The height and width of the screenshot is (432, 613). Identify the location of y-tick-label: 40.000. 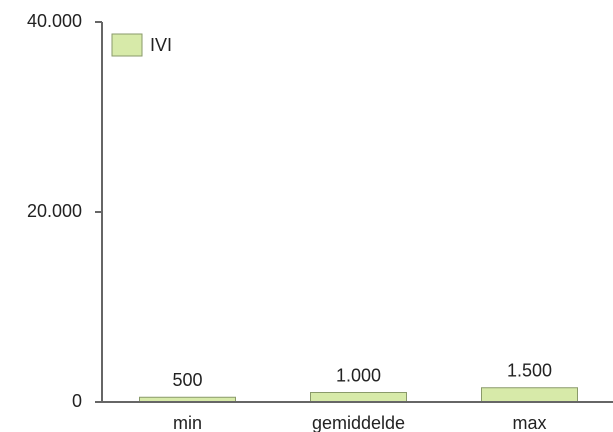
(54, 21).